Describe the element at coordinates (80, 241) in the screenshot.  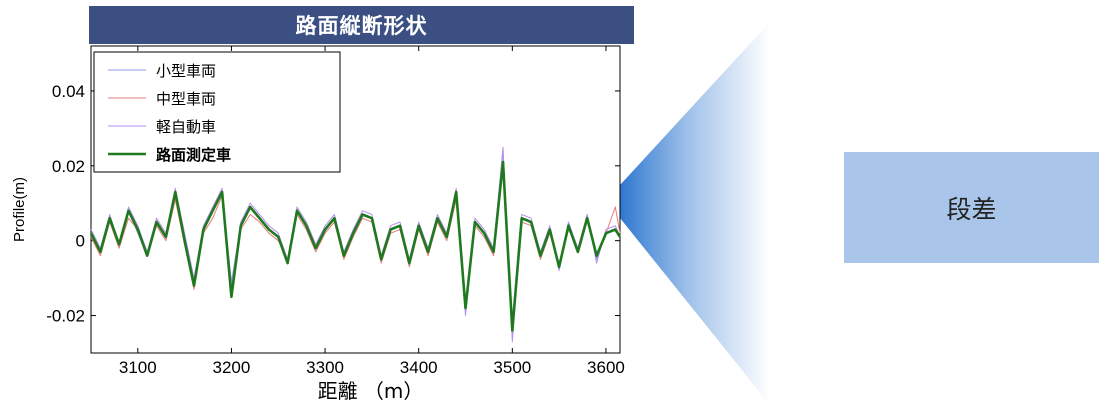
I see `y-tick-label: 0` at that location.